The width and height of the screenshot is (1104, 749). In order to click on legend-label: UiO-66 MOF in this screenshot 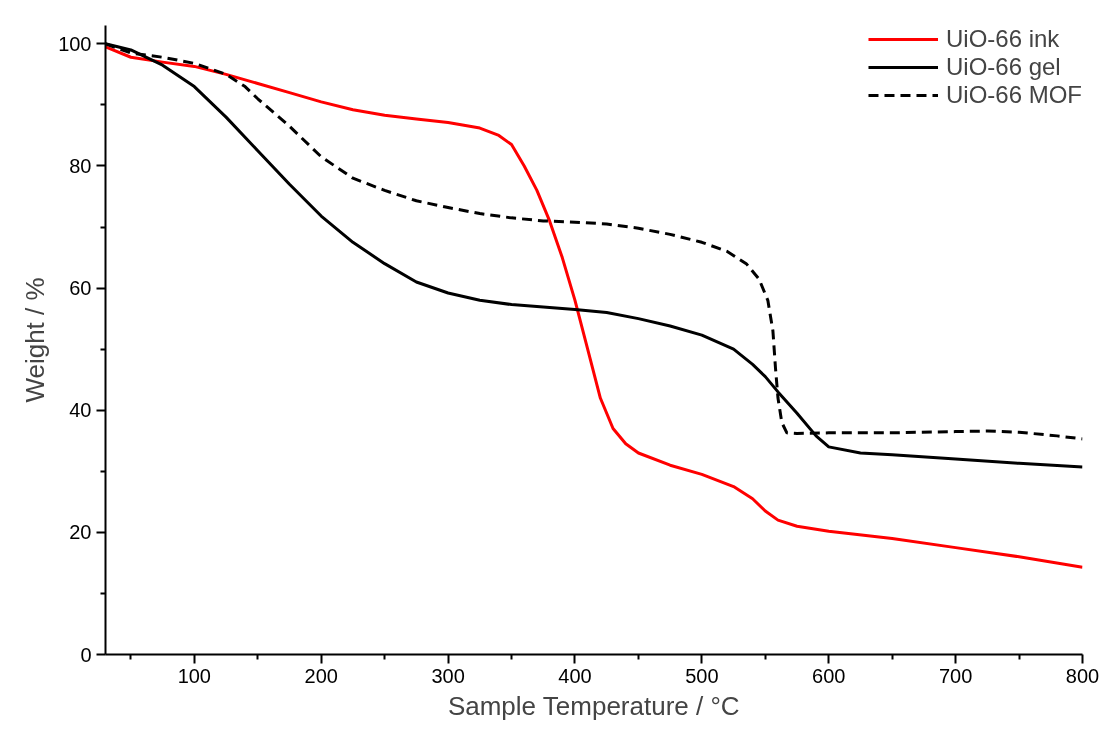, I will do `click(1013, 95)`.